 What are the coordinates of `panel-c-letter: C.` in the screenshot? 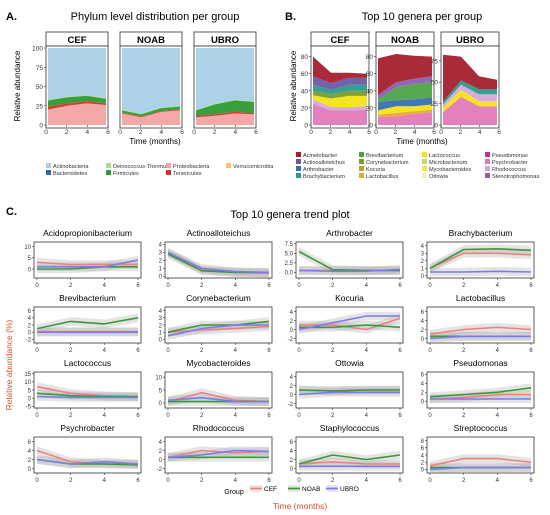 It's located at (11, 212).